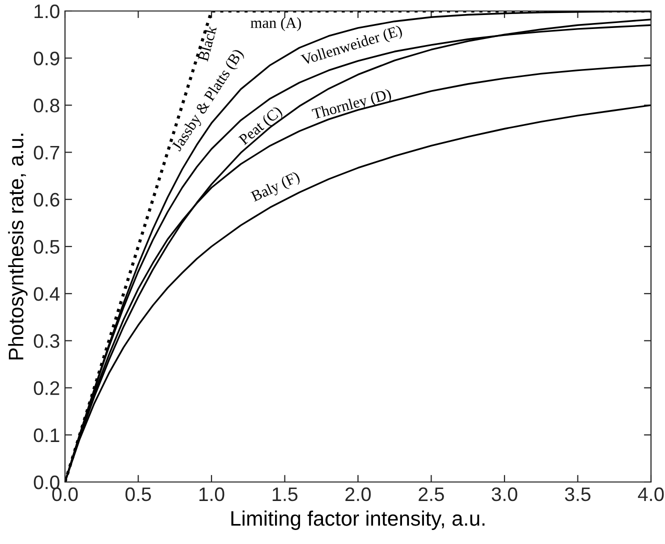  What do you see at coordinates (47, 105) in the screenshot?
I see `y-tick-label: 0.8` at bounding box center [47, 105].